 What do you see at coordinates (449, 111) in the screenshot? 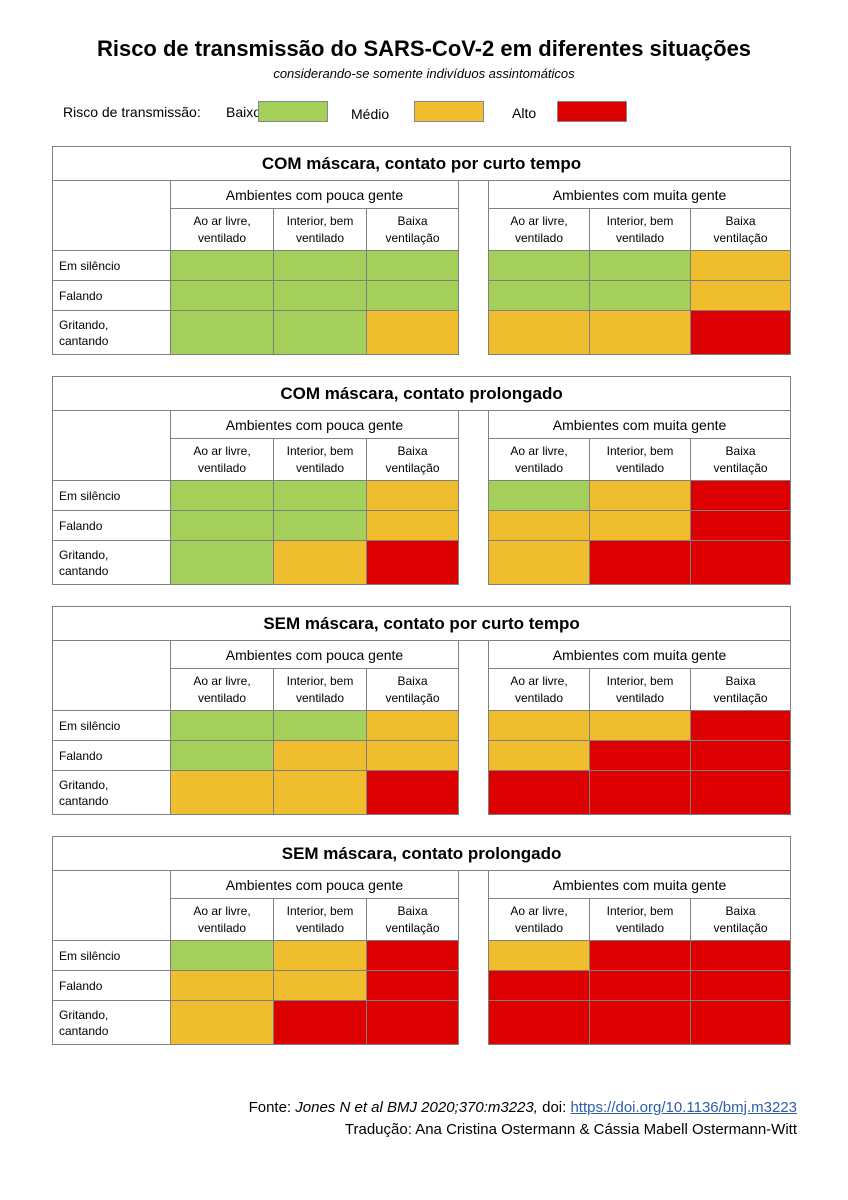
I see `legend-swatch-medium` at bounding box center [449, 111].